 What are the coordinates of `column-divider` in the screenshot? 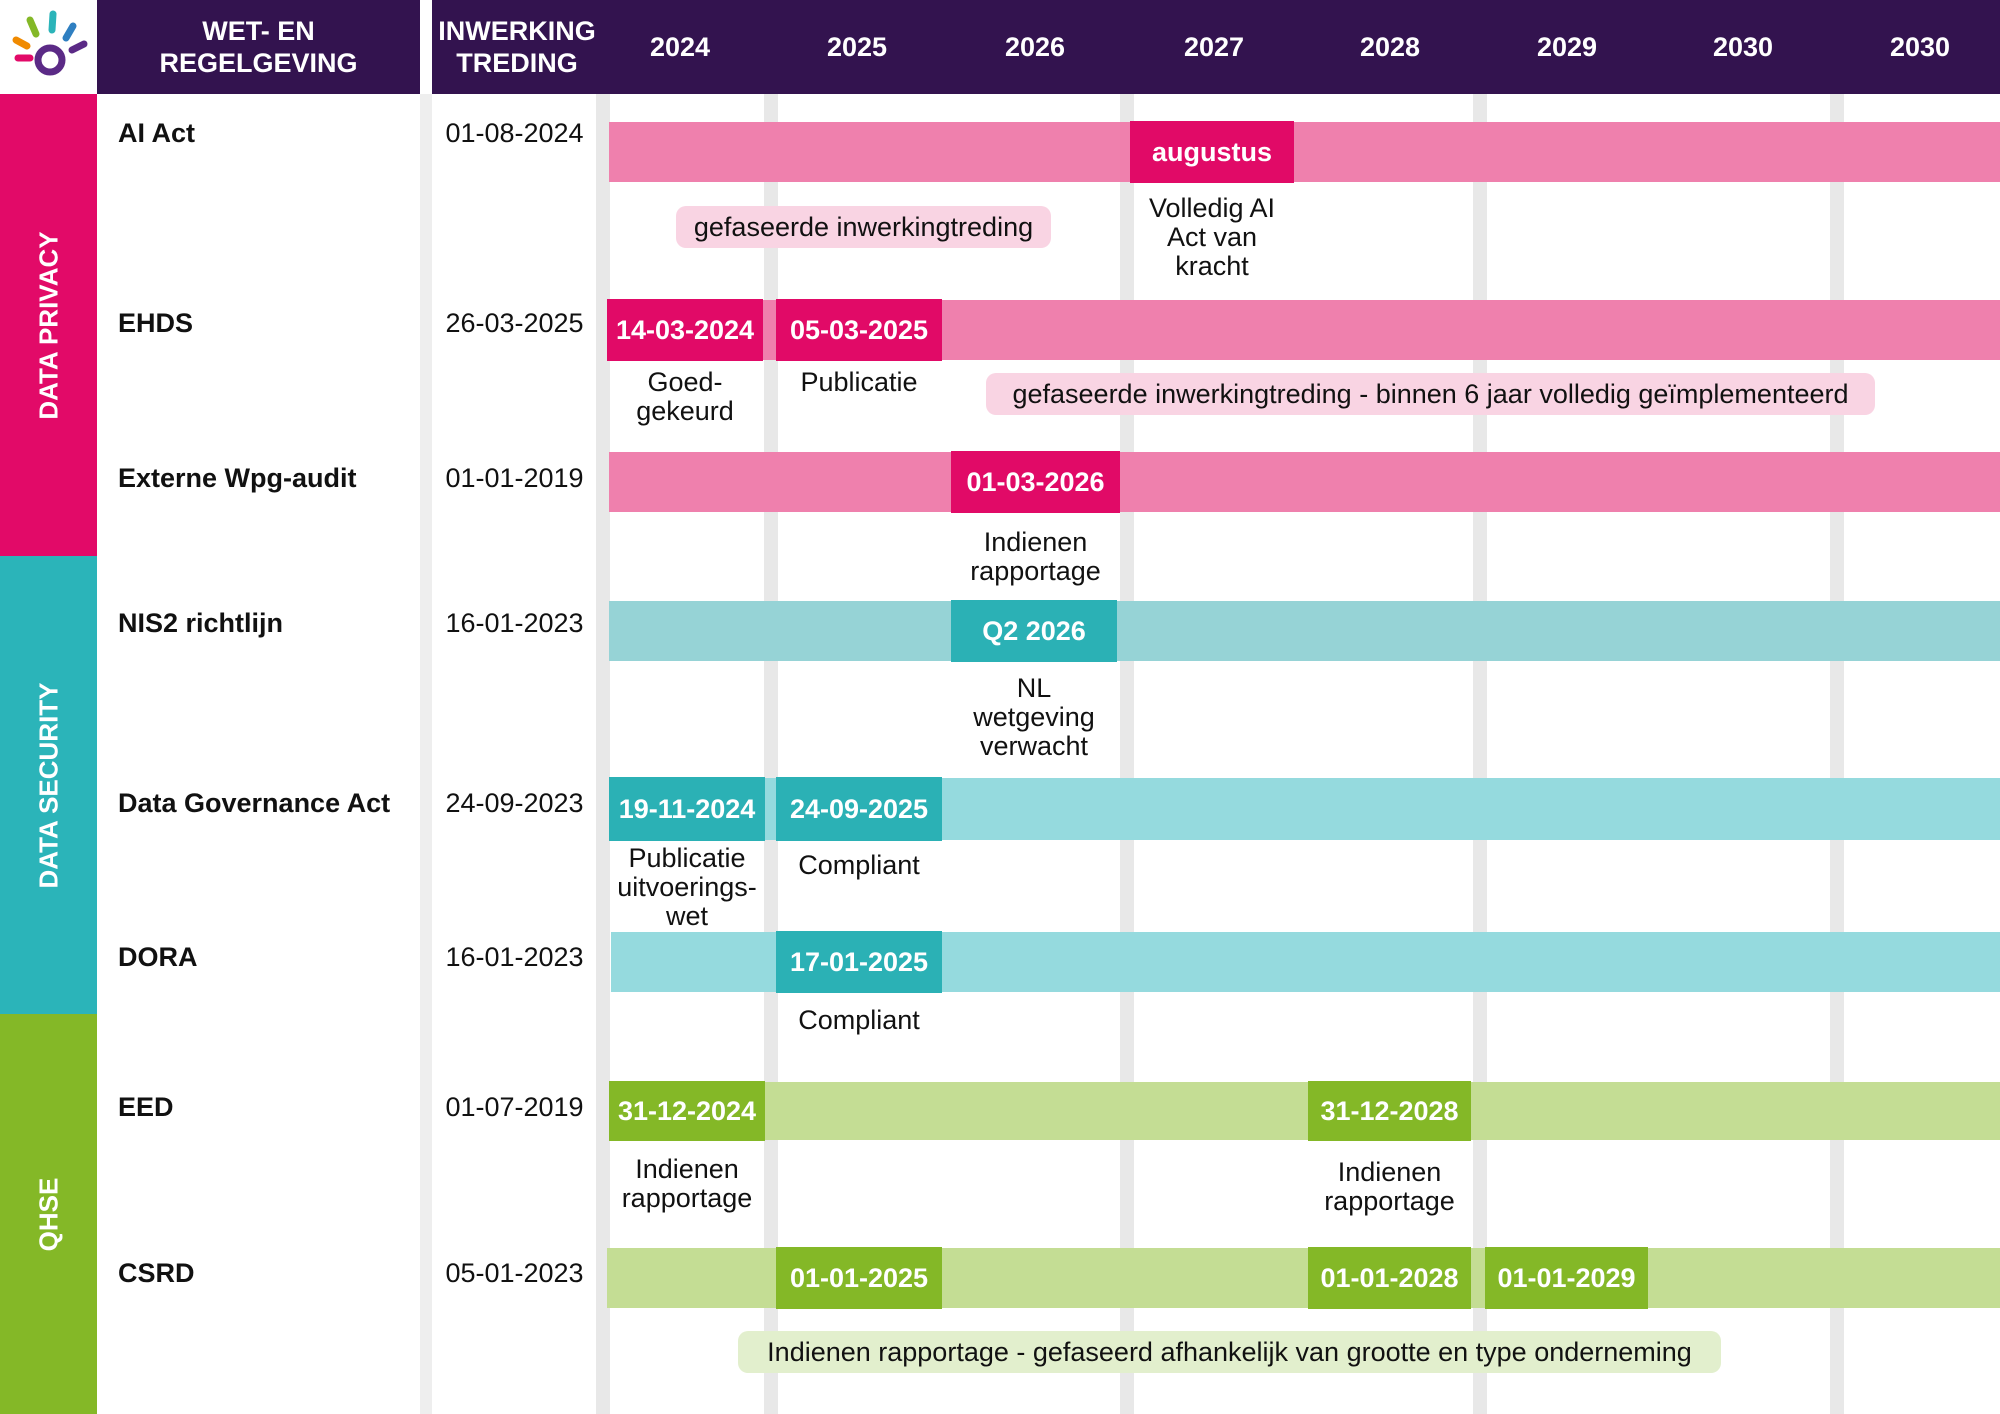 It's located at (426, 754).